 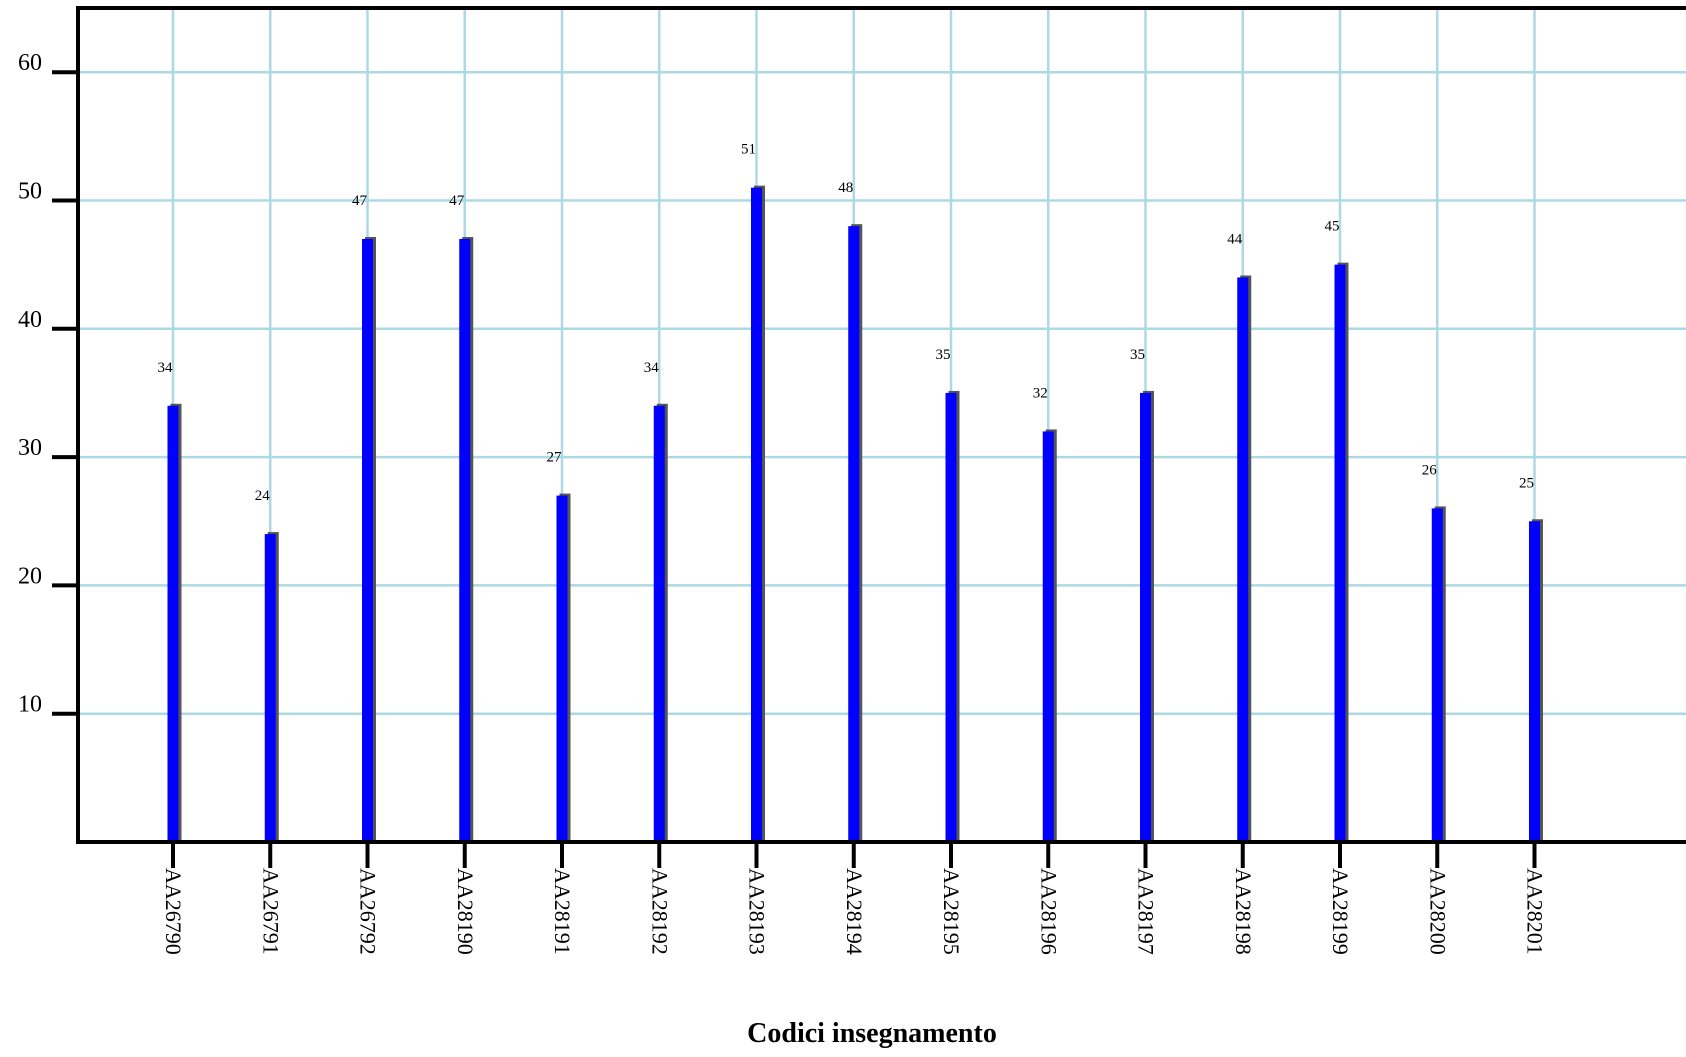 What do you see at coordinates (659, 623) in the screenshot?
I see `bar-AA28192` at bounding box center [659, 623].